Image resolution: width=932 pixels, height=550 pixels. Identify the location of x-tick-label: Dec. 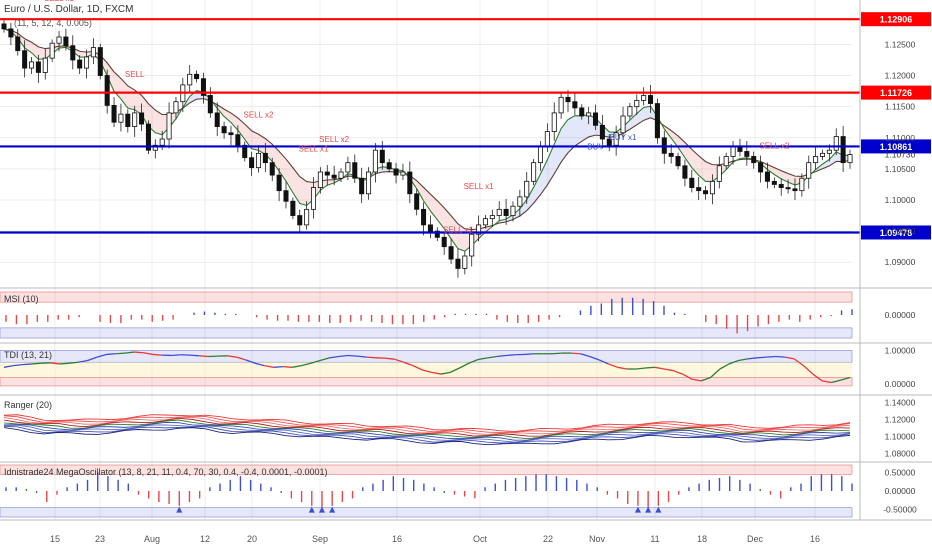
(755, 539).